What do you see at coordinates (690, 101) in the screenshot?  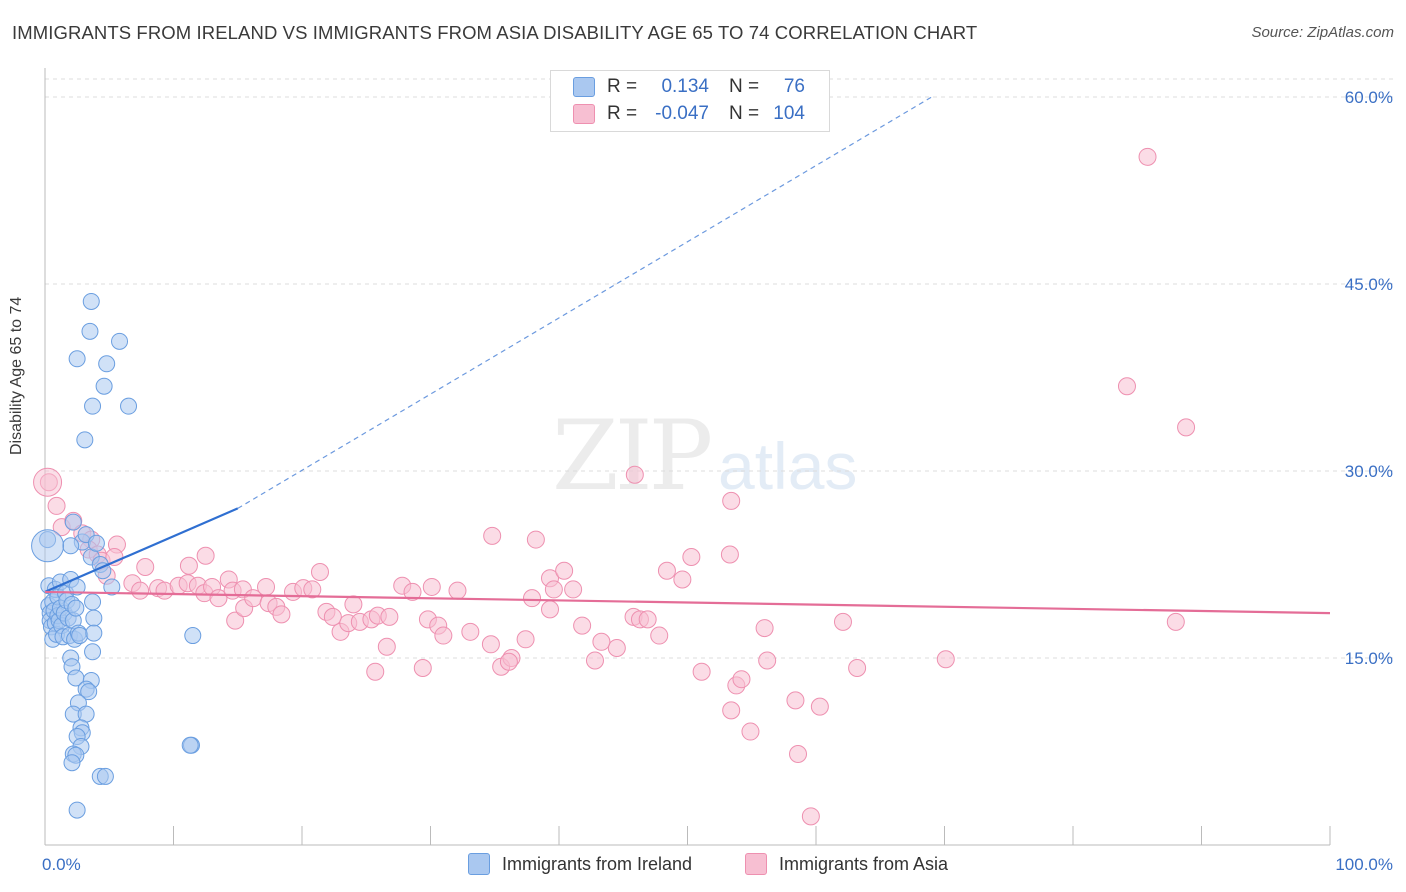 I see `legend: R = 0.134 N = 76 R = -0.047 N = 104` at bounding box center [690, 101].